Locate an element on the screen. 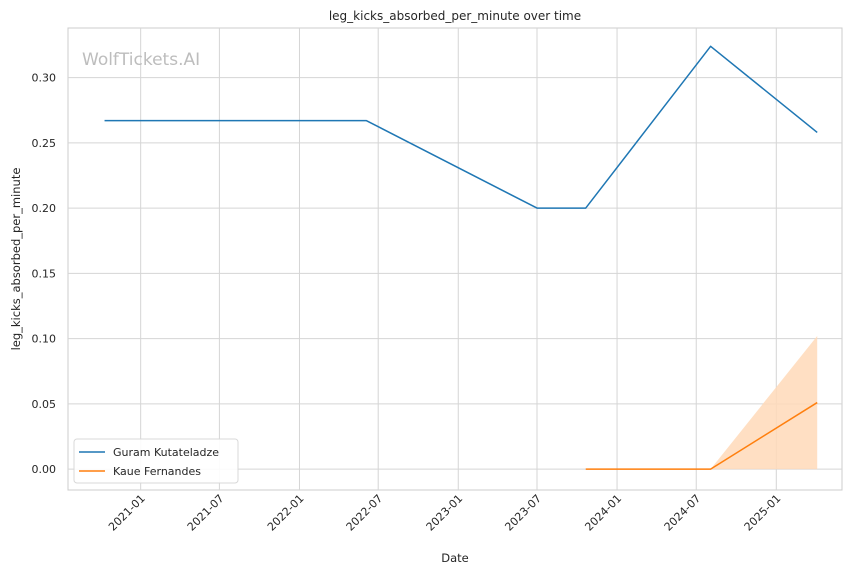  y-tick-label: 0.05 is located at coordinates (44, 404).